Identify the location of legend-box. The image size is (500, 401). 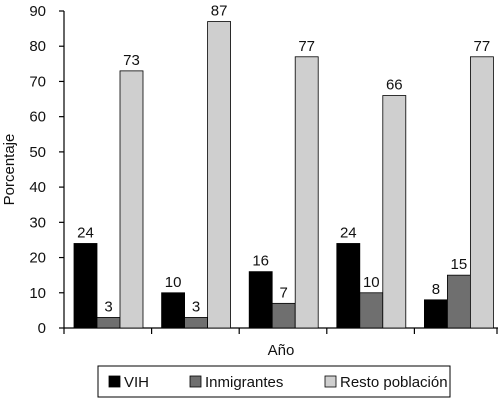
(274, 381).